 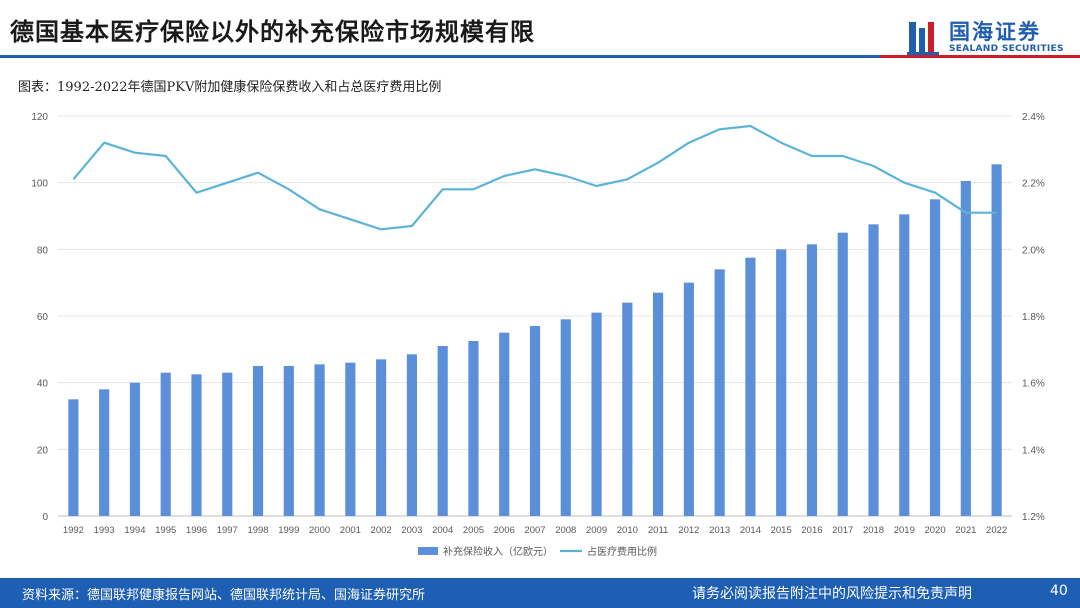 What do you see at coordinates (658, 530) in the screenshot?
I see `x-tick-label: 2011` at bounding box center [658, 530].